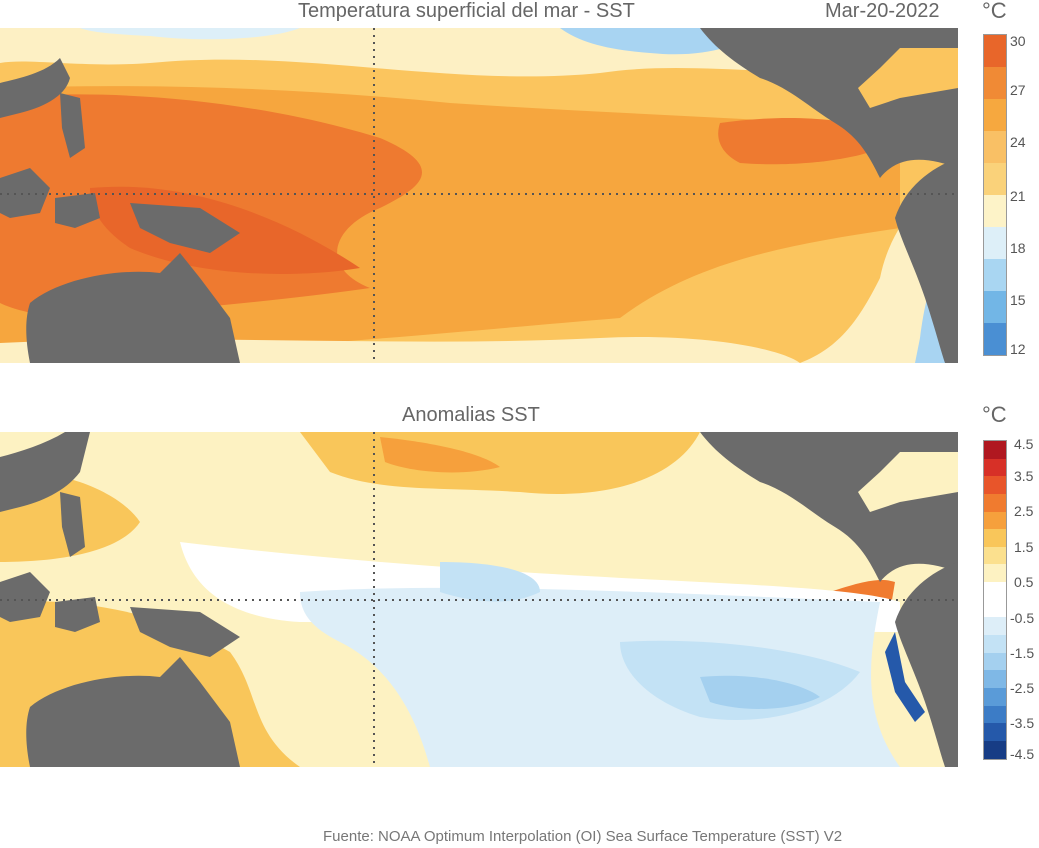 Image resolution: width=1039 pixels, height=848 pixels. What do you see at coordinates (1024, 444) in the screenshot?
I see `anomaly-tick: 4.5` at bounding box center [1024, 444].